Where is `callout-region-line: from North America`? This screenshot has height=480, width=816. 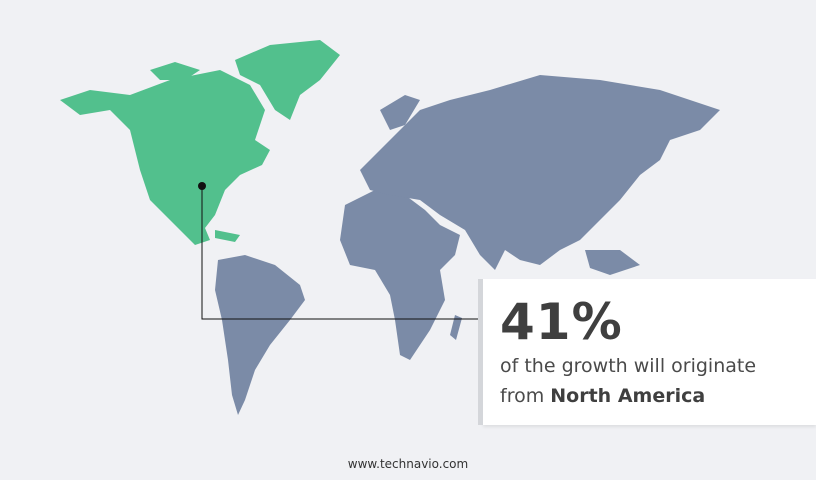 callout-region-line: from North America is located at coordinates (602, 396).